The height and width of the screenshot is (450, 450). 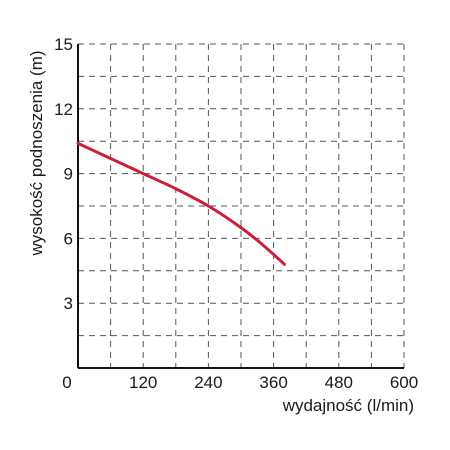 What do you see at coordinates (63, 44) in the screenshot?
I see `y-tick-label: 15` at bounding box center [63, 44].